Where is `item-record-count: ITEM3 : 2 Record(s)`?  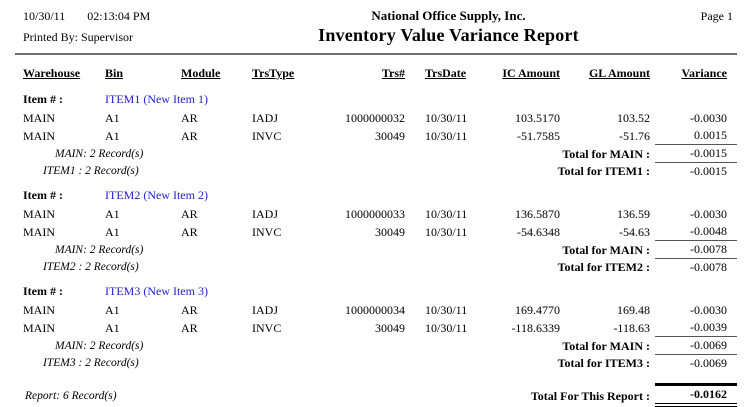
item-record-count: ITEM3 : 2 Record(s) is located at coordinates (91, 363).